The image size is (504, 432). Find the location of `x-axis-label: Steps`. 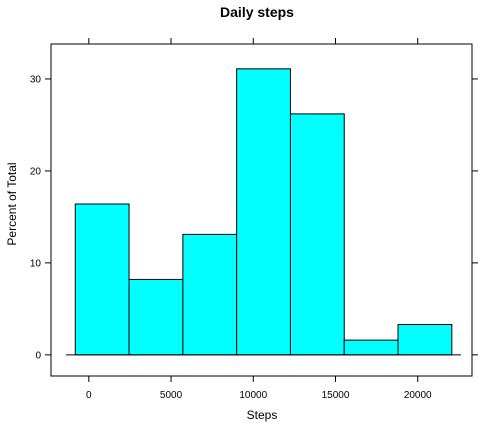

x-axis-label: Steps is located at coordinates (262, 415).